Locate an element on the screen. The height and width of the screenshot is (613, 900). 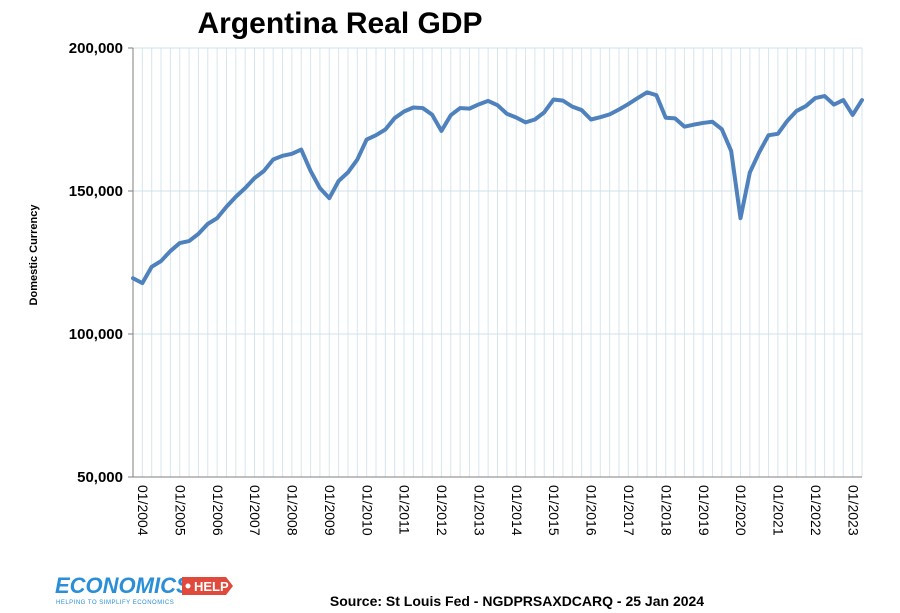
x-tick-label: 01/2023 is located at coordinates (853, 510).